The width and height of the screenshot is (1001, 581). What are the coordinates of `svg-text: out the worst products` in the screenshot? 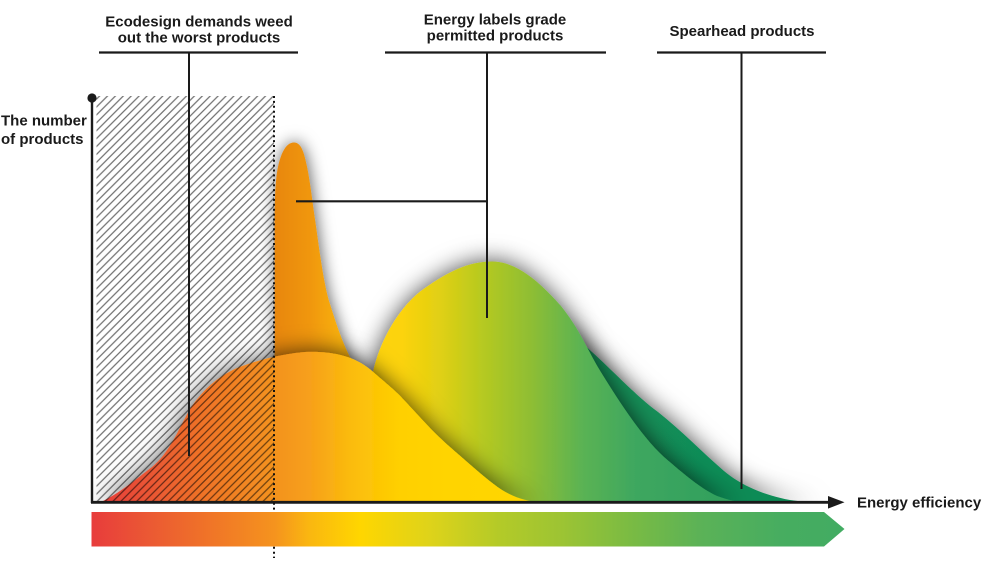 It's located at (199, 38).